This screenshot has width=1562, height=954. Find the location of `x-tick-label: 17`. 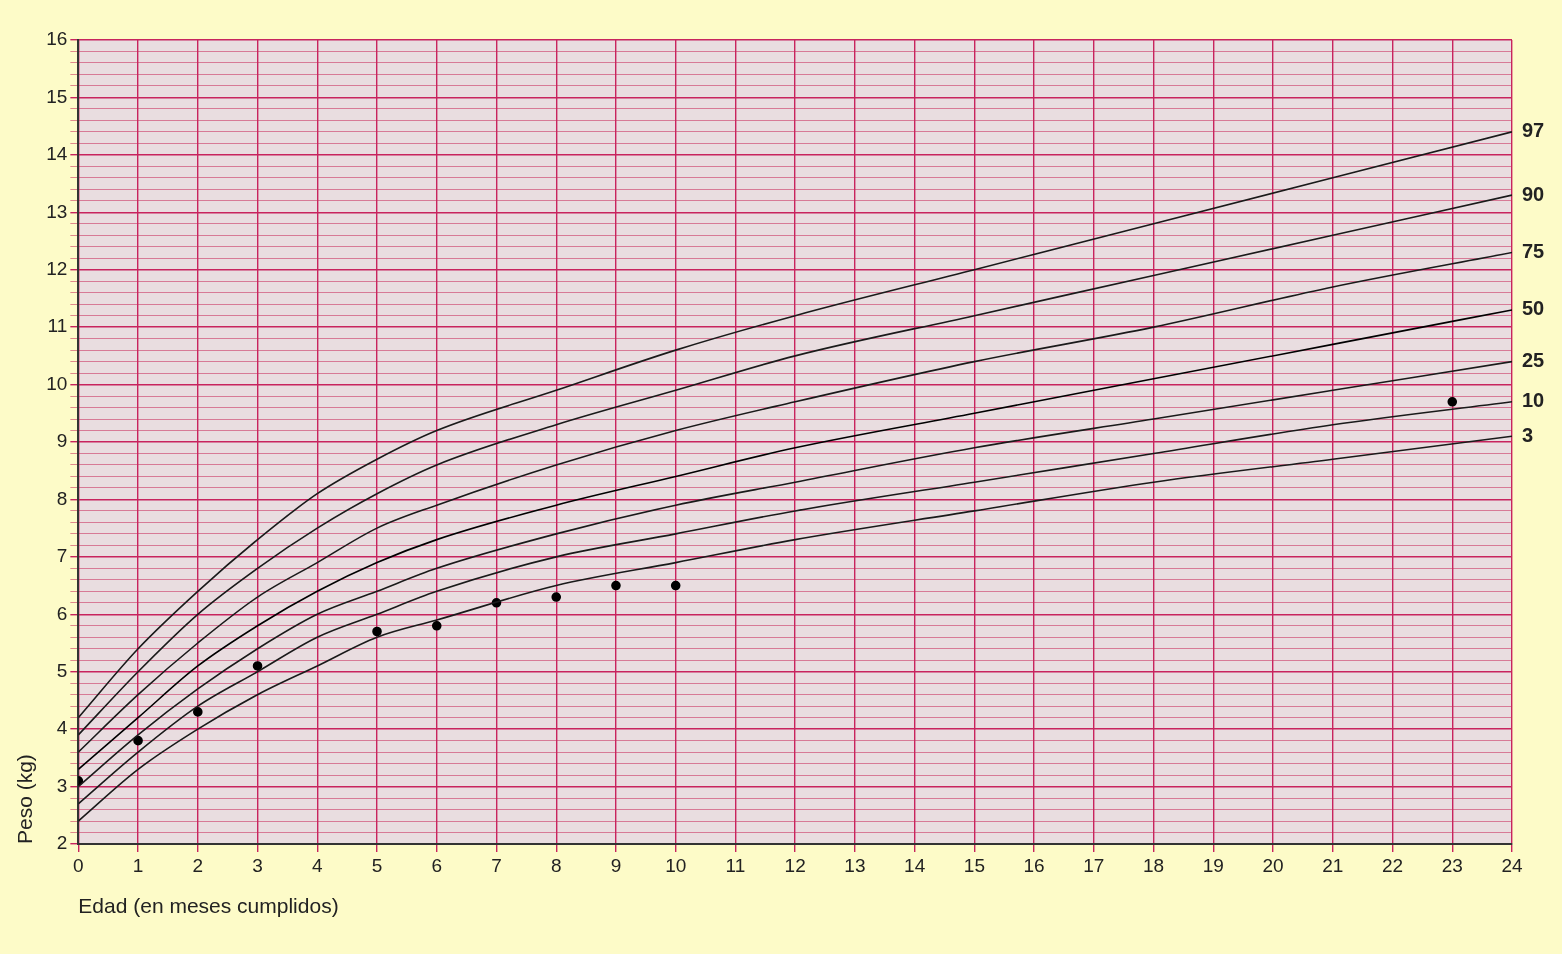

x-tick-label: 17 is located at coordinates (1094, 865).